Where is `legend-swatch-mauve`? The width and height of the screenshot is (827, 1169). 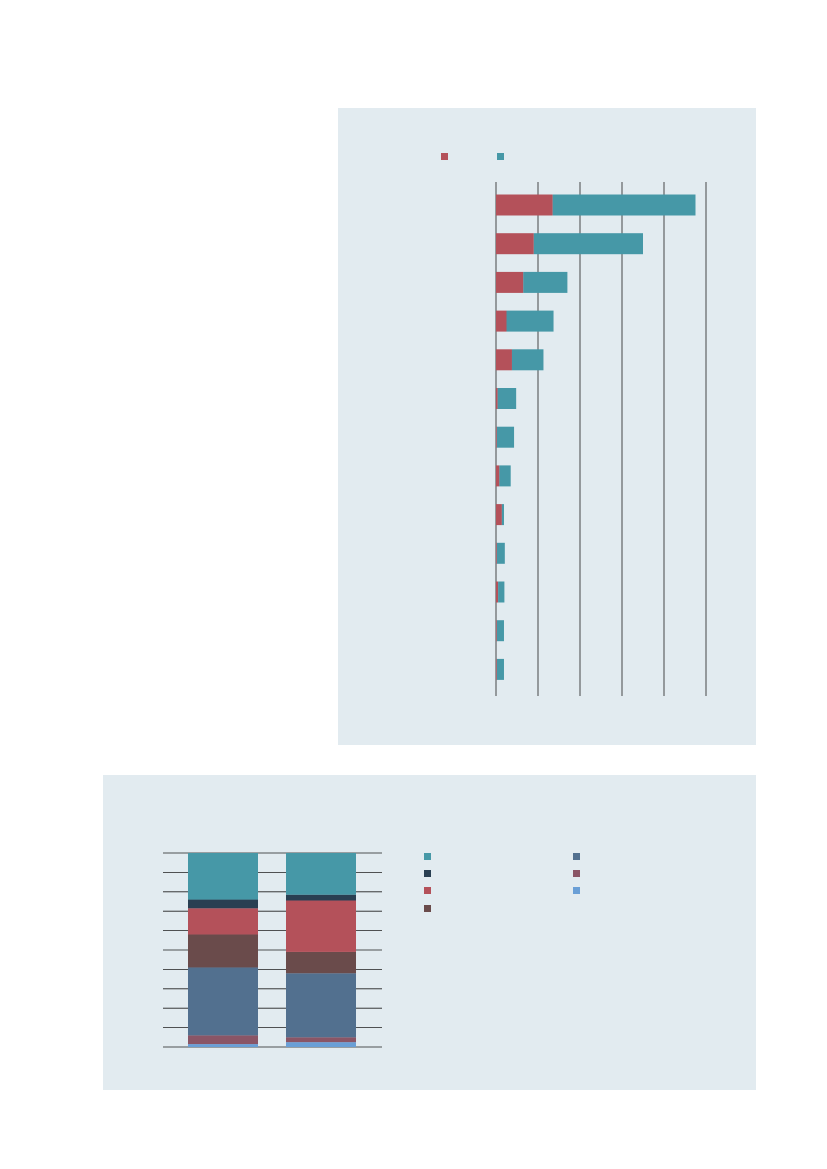 legend-swatch-mauve is located at coordinates (576, 873).